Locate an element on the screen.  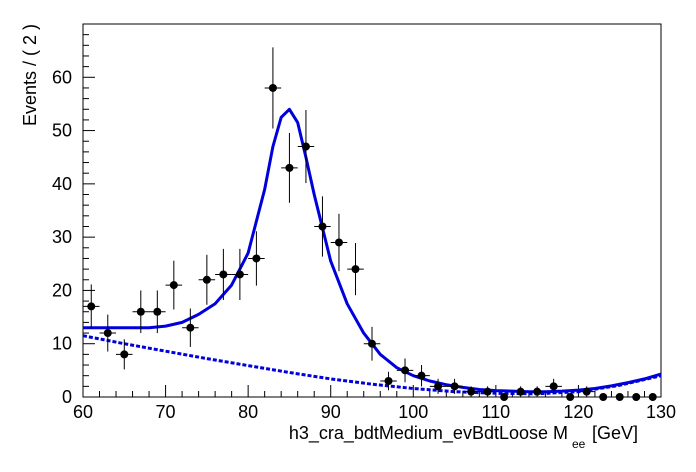
y-tick-label: 20 is located at coordinates (62, 290).